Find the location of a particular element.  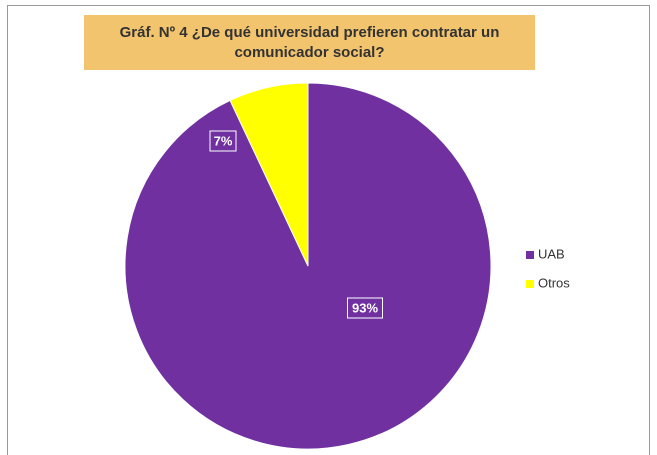

data-label: 93% is located at coordinates (365, 307).